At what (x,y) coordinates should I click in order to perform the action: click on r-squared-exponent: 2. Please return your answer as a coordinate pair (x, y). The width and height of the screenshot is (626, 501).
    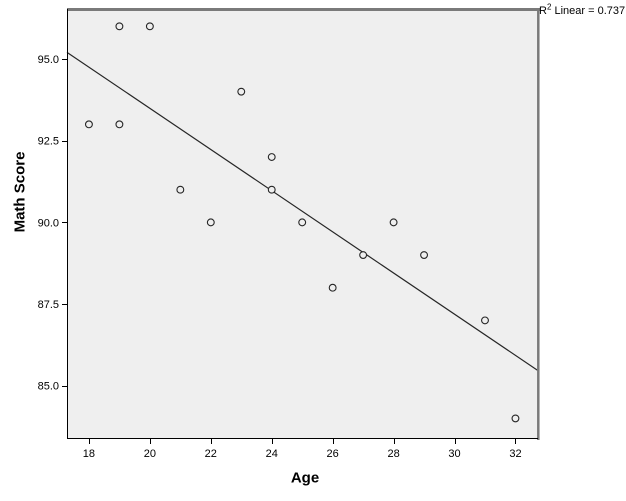
    Looking at the image, I should click on (549, 7).